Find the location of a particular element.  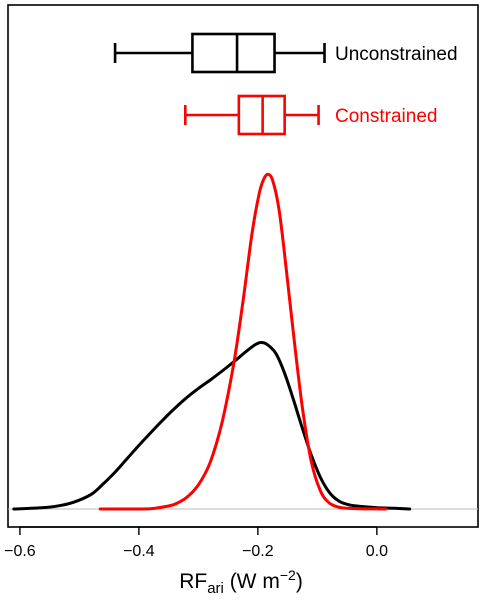

boxplots: Unconstrained Constrained is located at coordinates (285, 84).